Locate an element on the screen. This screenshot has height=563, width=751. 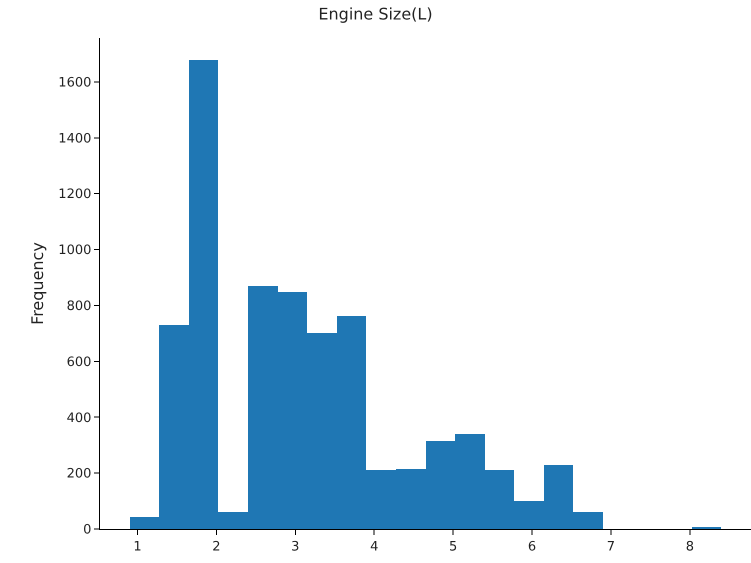
y-tick-label: 200 is located at coordinates (79, 474).